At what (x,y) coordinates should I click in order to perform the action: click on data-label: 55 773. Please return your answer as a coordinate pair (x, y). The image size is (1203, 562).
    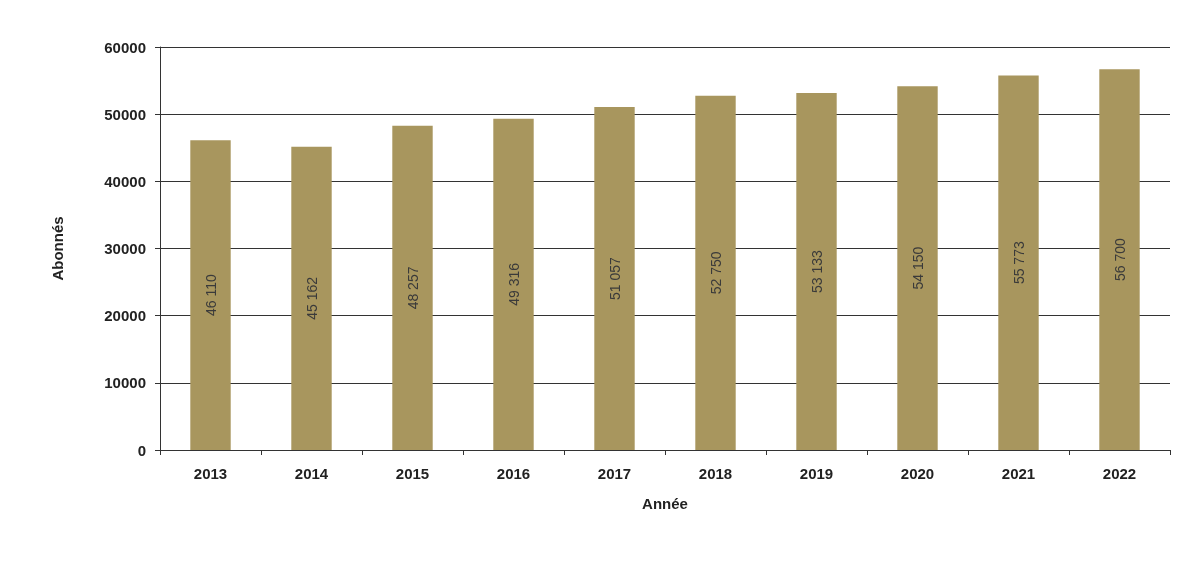
    Looking at the image, I should click on (1018, 263).